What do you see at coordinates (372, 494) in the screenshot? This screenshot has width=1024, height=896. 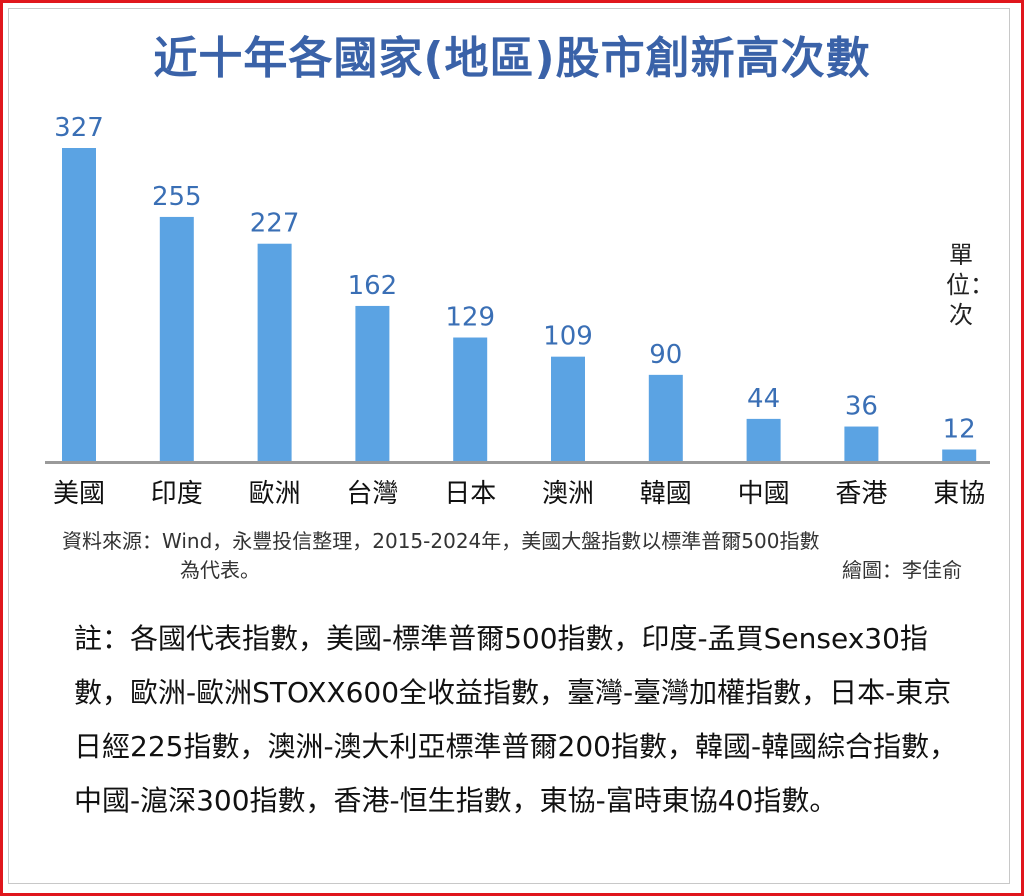 I see `category-label-3: 台灣` at bounding box center [372, 494].